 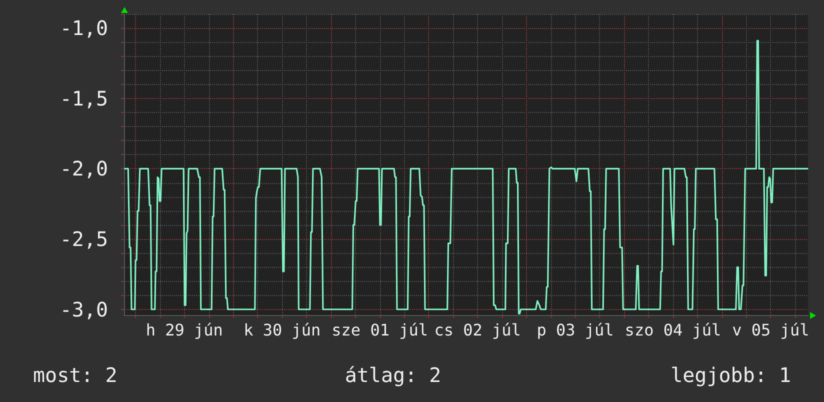 What do you see at coordinates (575, 330) in the screenshot?
I see `x-tick-label: p 03 júl` at bounding box center [575, 330].